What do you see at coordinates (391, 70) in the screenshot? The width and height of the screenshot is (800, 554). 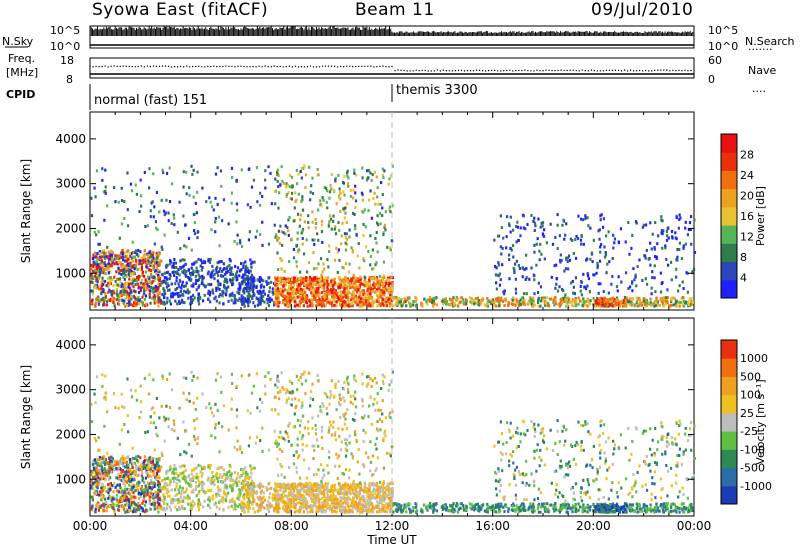 I see `freq-trace` at bounding box center [391, 70].